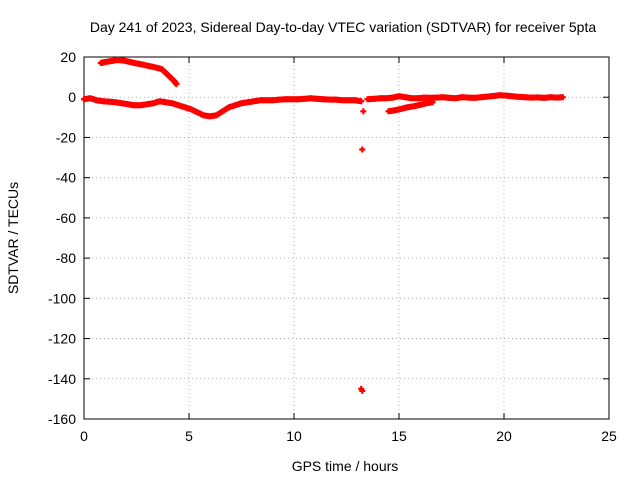 Image resolution: width=640 pixels, height=480 pixels. What do you see at coordinates (138, 72) in the screenshot?
I see `series-upper-arc` at bounding box center [138, 72].